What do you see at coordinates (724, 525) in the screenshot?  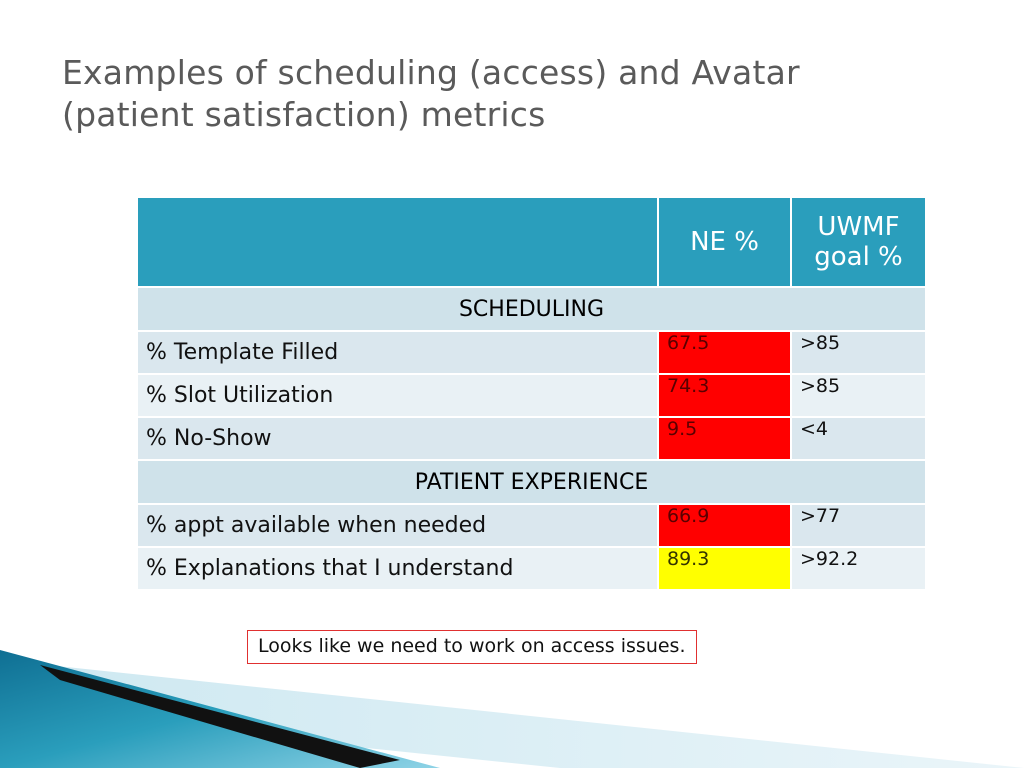 I see `ne-value-cell: 66.9` at bounding box center [724, 525].